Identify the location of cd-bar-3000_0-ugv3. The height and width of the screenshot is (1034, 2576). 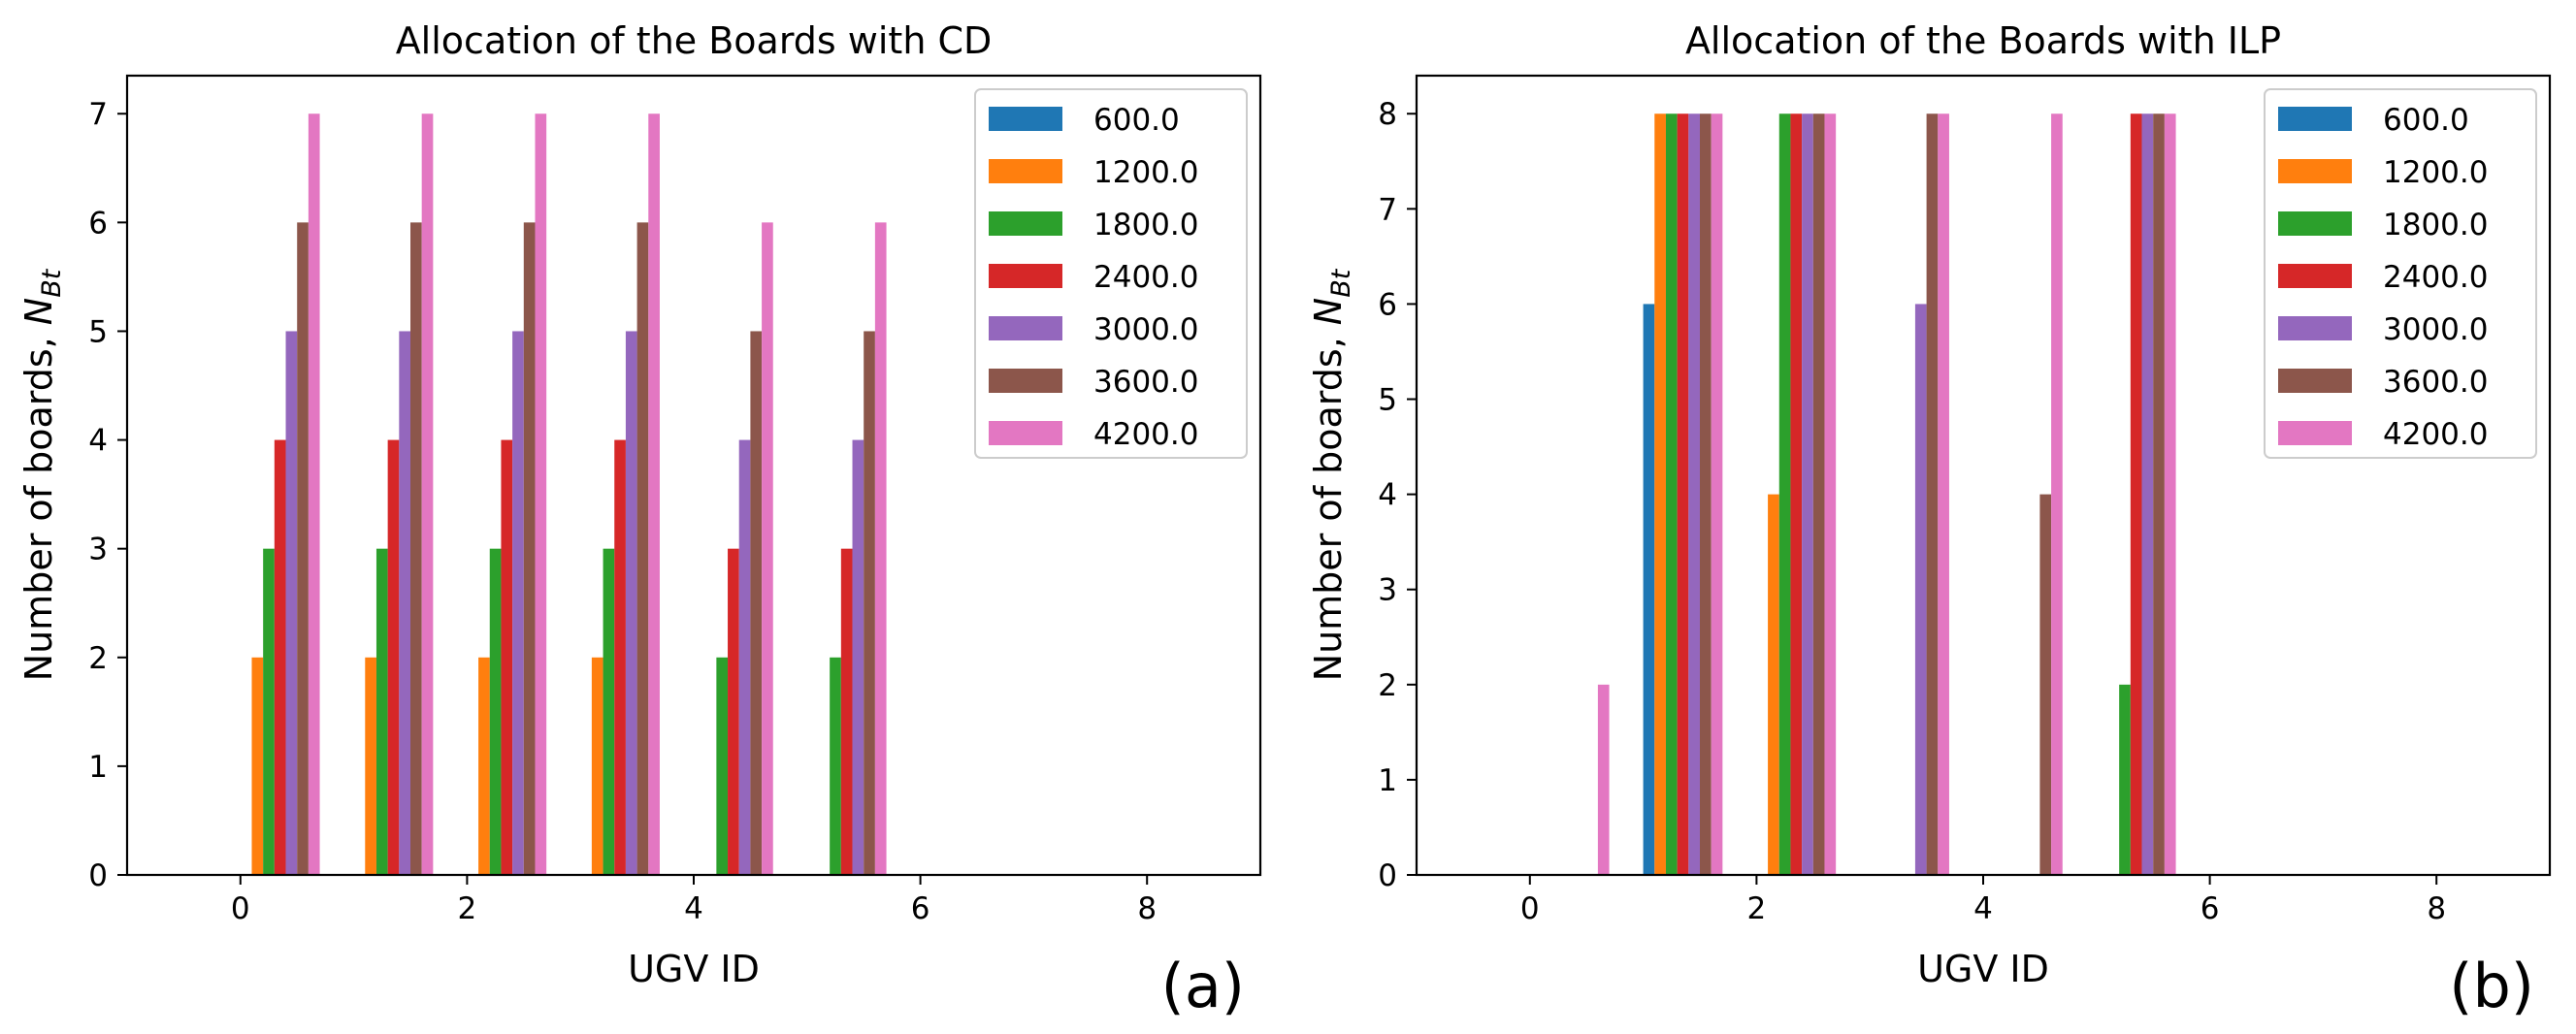
(631, 604).